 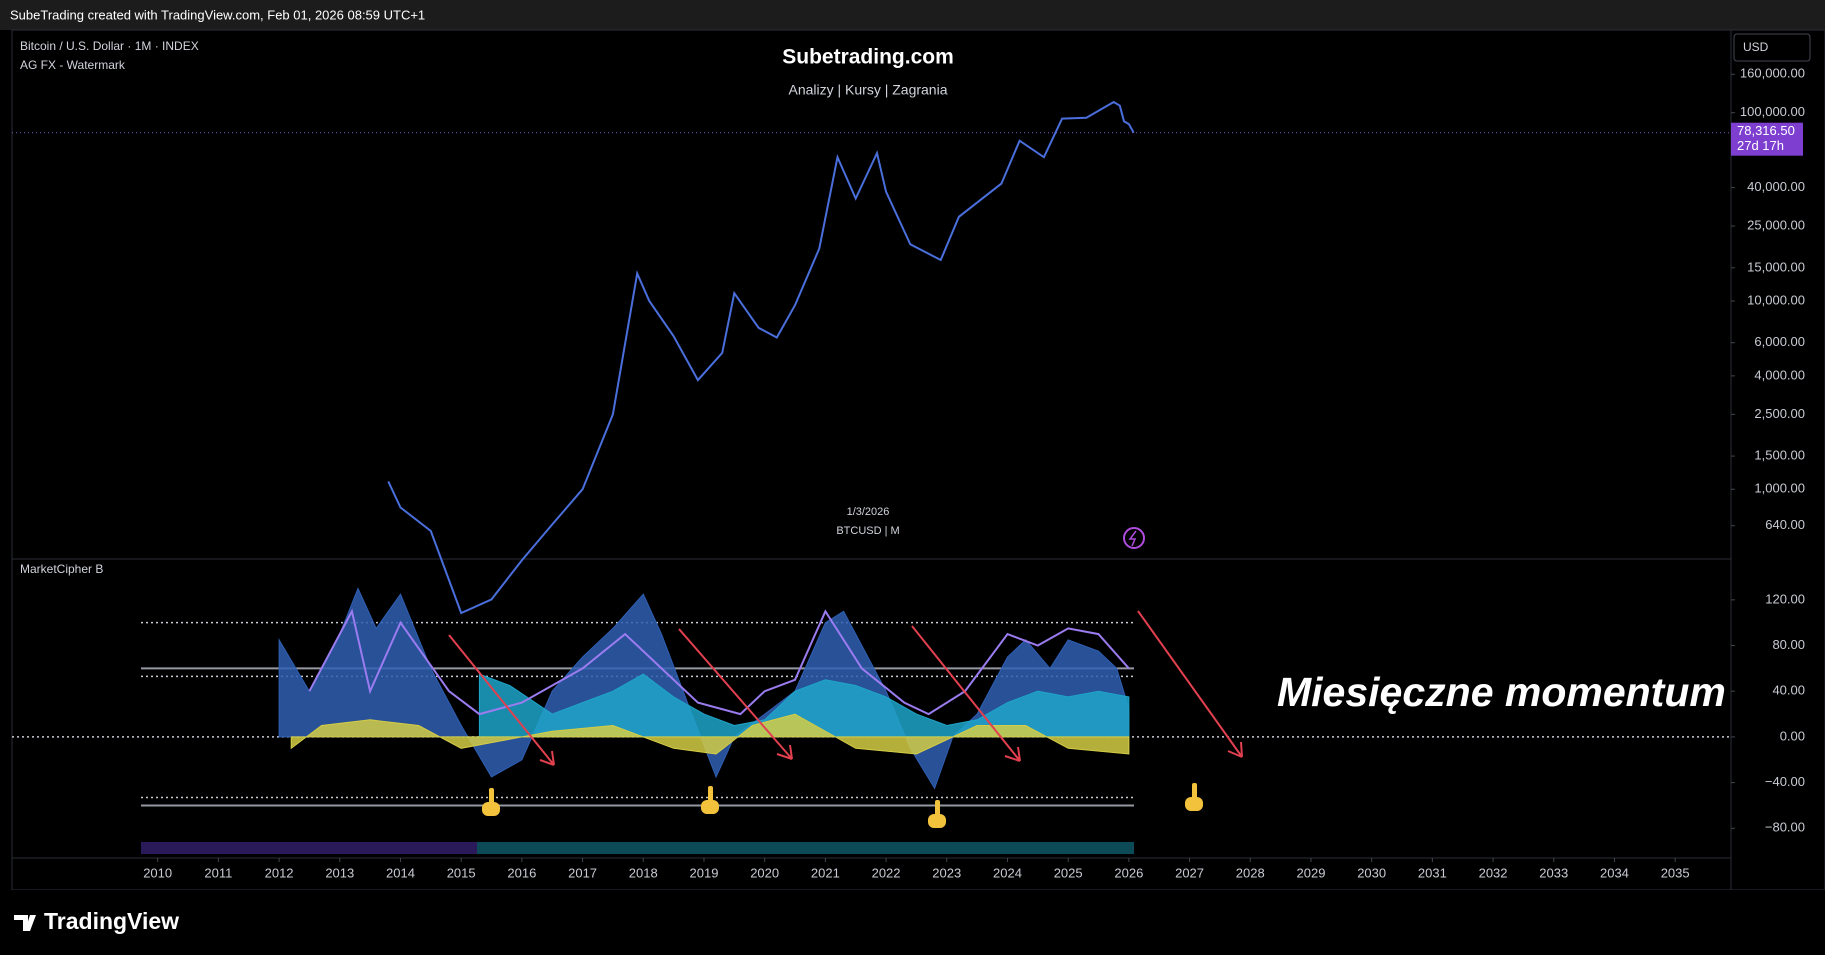 I want to click on countdown-label: 27d 17h, so click(x=1760, y=145).